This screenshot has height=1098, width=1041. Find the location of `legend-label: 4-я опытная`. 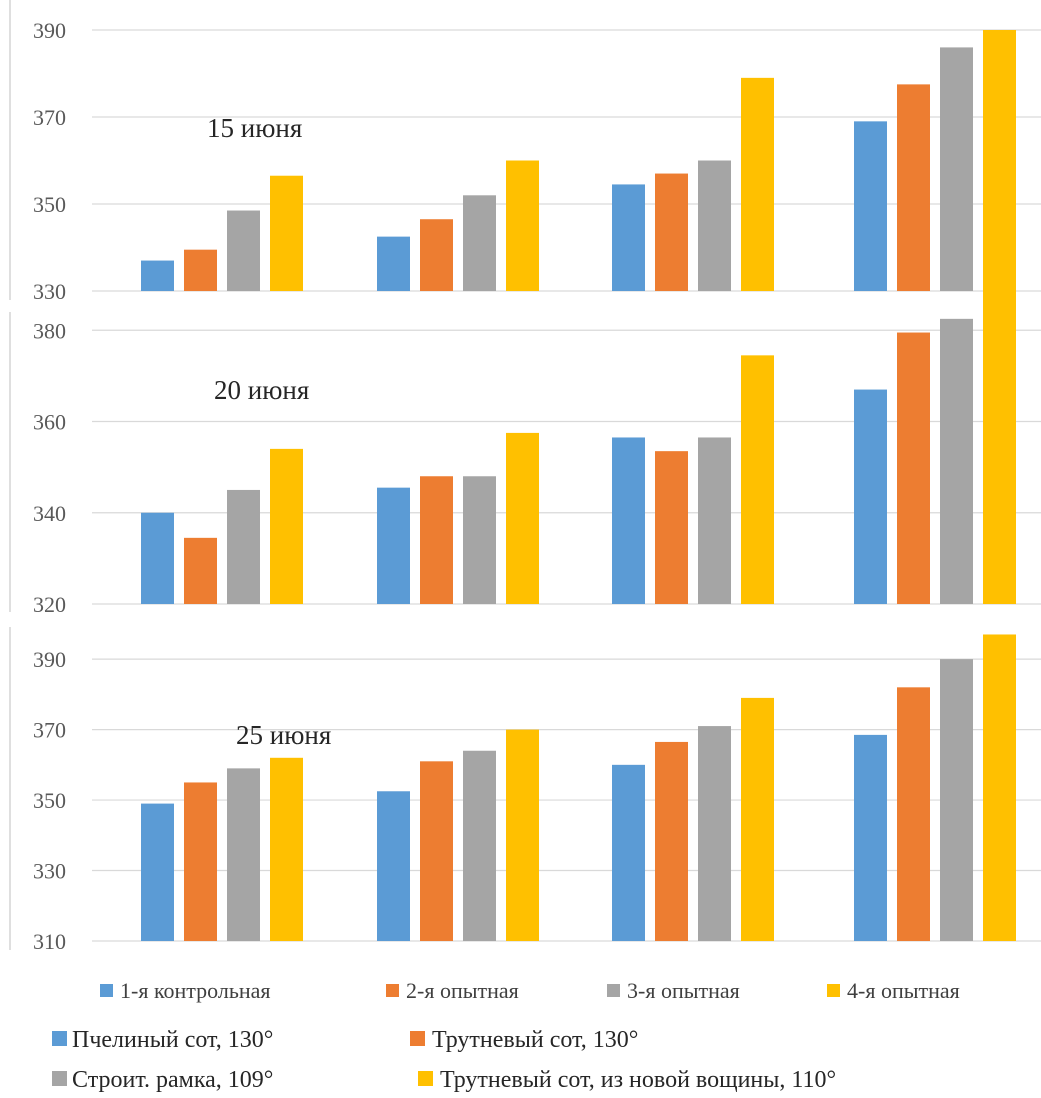

legend-label: 4-я опытная is located at coordinates (903, 990).